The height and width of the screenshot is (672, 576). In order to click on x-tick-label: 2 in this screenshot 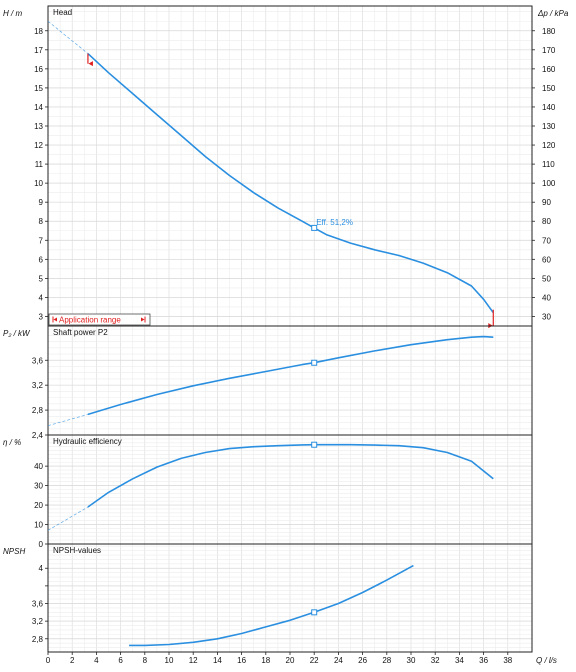, I will do `click(72, 660)`.